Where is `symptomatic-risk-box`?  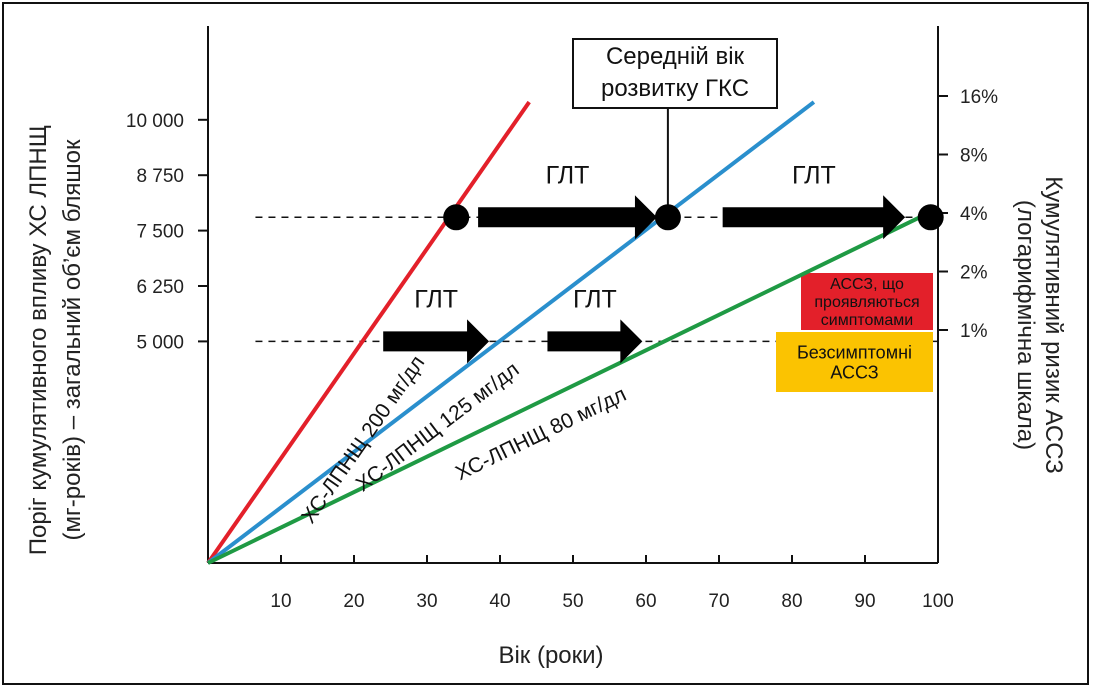 symptomatic-risk-box is located at coordinates (867, 301).